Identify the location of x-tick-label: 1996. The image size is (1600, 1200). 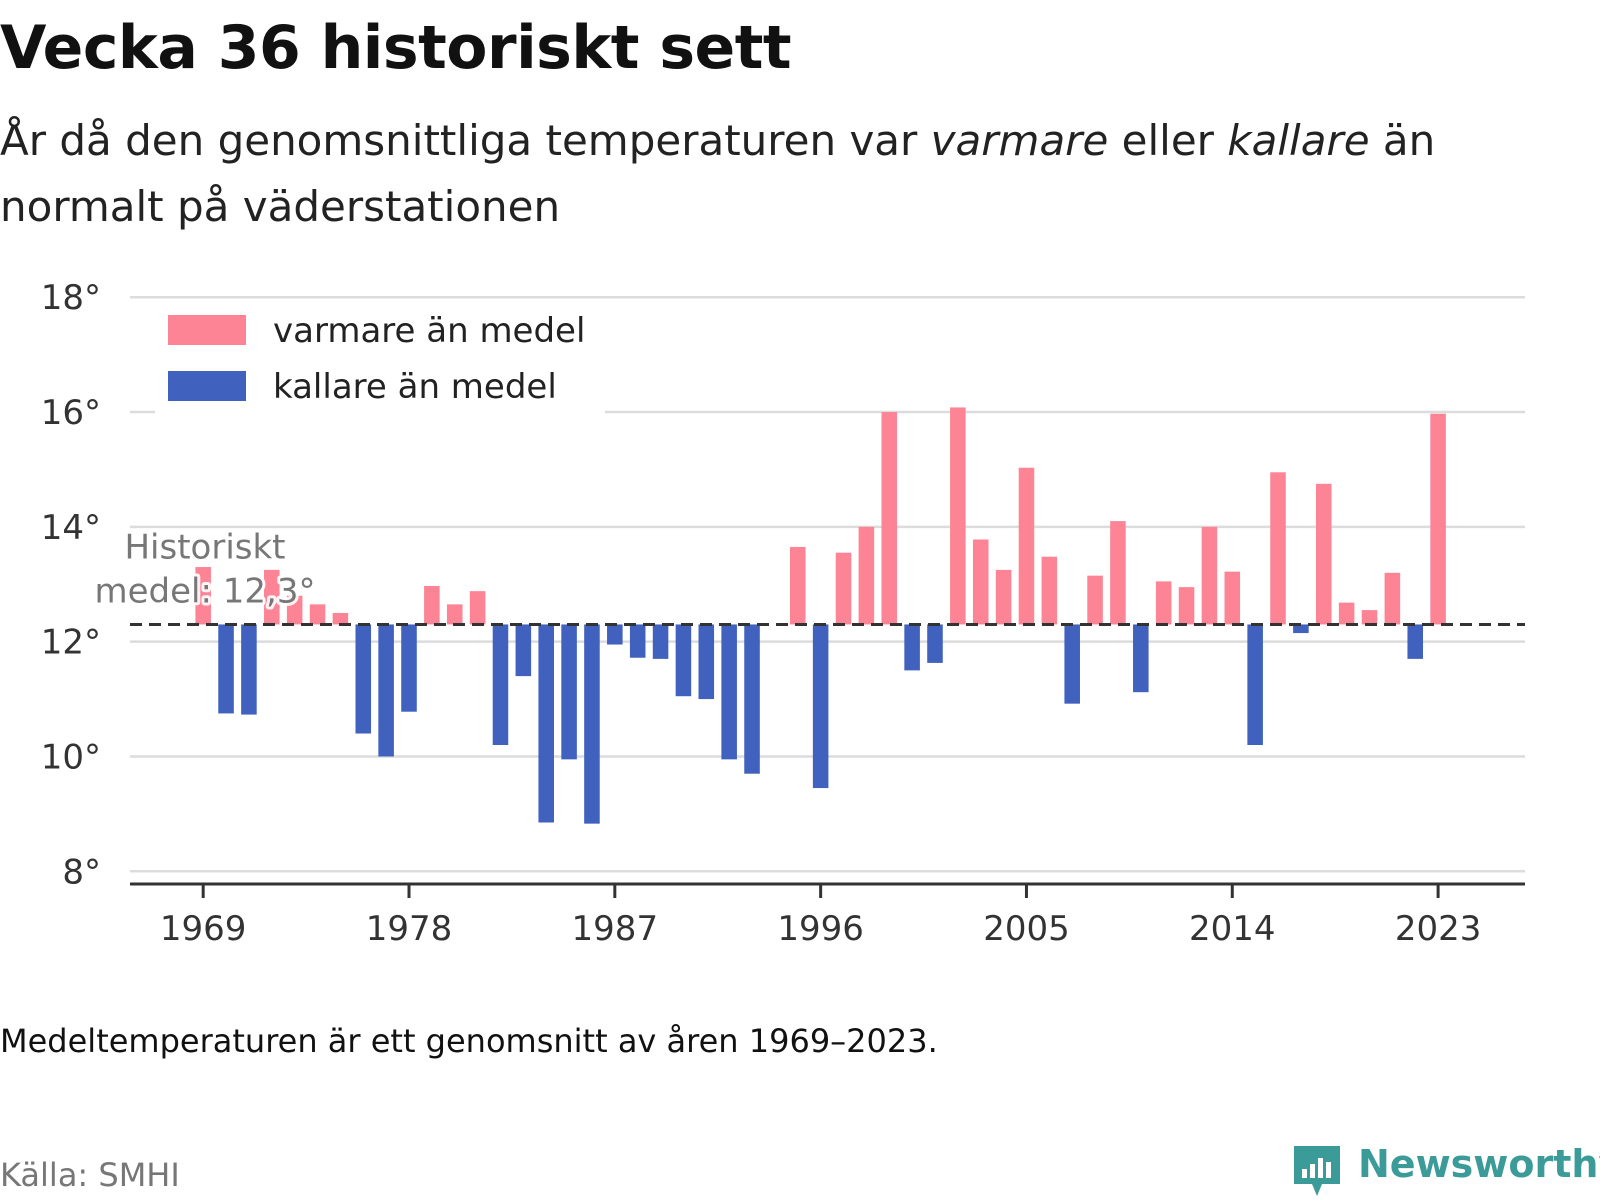
(820, 929).